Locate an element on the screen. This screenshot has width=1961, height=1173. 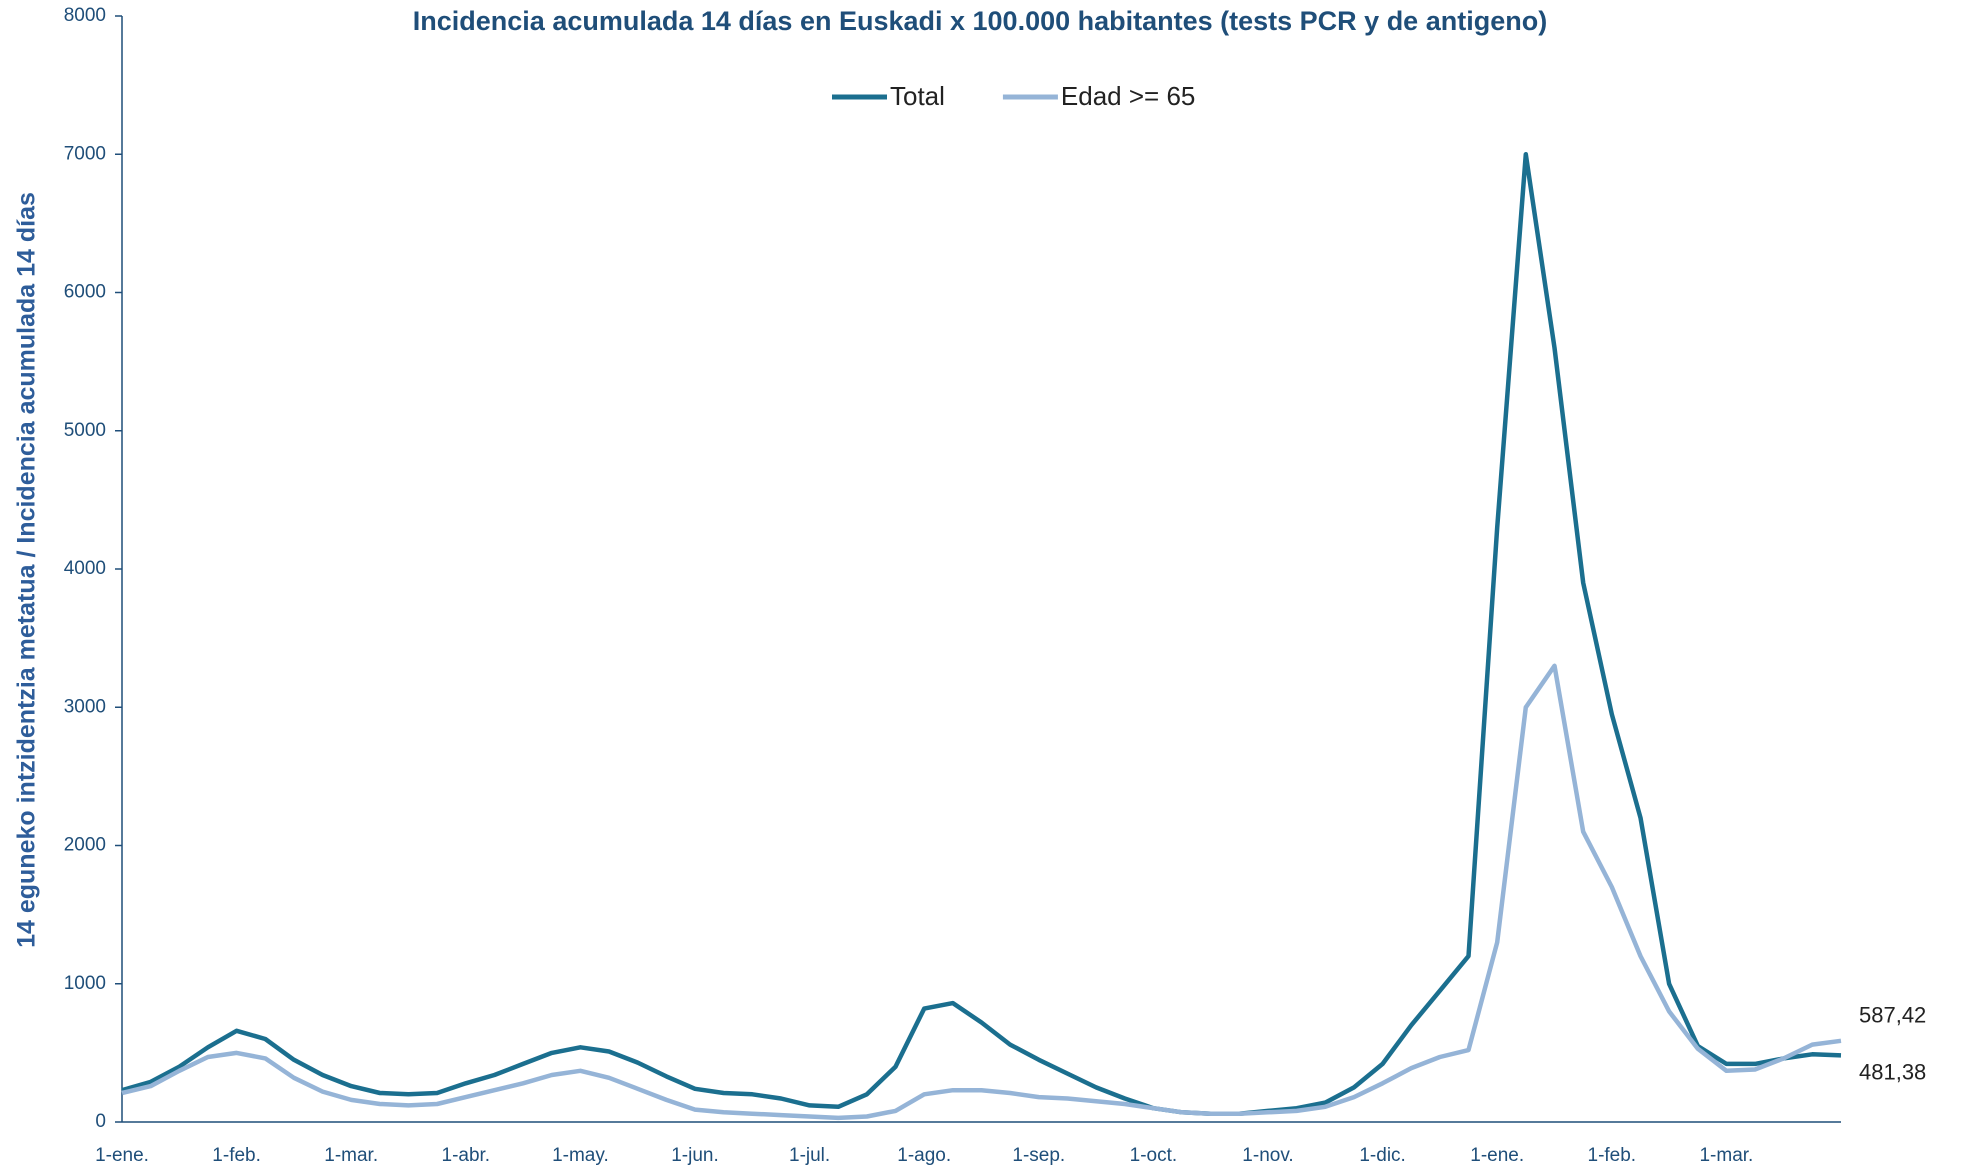
y-tick-label: 8000 is located at coordinates (85, 15).